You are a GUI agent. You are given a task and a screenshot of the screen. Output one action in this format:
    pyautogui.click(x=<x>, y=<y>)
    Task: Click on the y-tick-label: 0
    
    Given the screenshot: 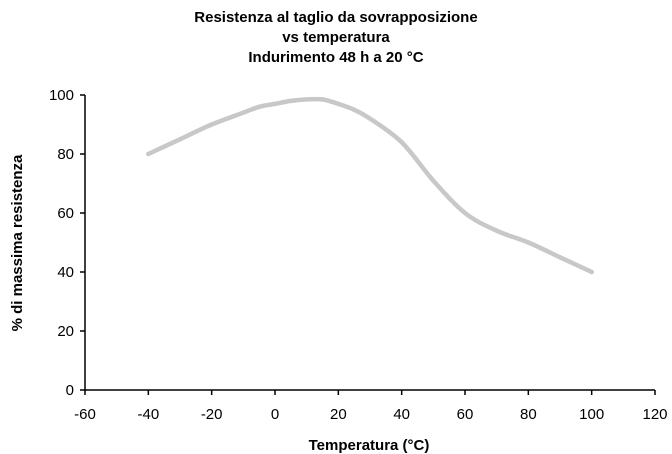 What is the action you would take?
    pyautogui.click(x=70, y=390)
    